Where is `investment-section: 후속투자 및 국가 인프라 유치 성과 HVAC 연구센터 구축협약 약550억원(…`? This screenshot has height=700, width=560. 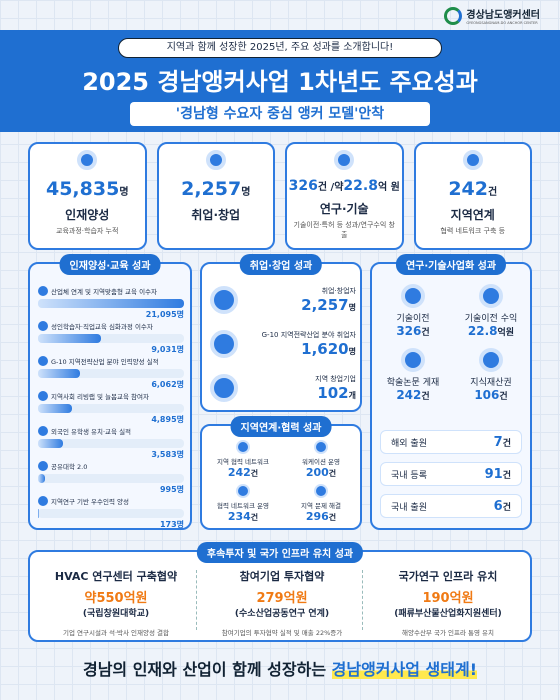 investment-section: 후속투자 및 국가 인프라 유치 성과 HVAC 연구센터 구축협약 약550억원(… is located at coordinates (280, 592).